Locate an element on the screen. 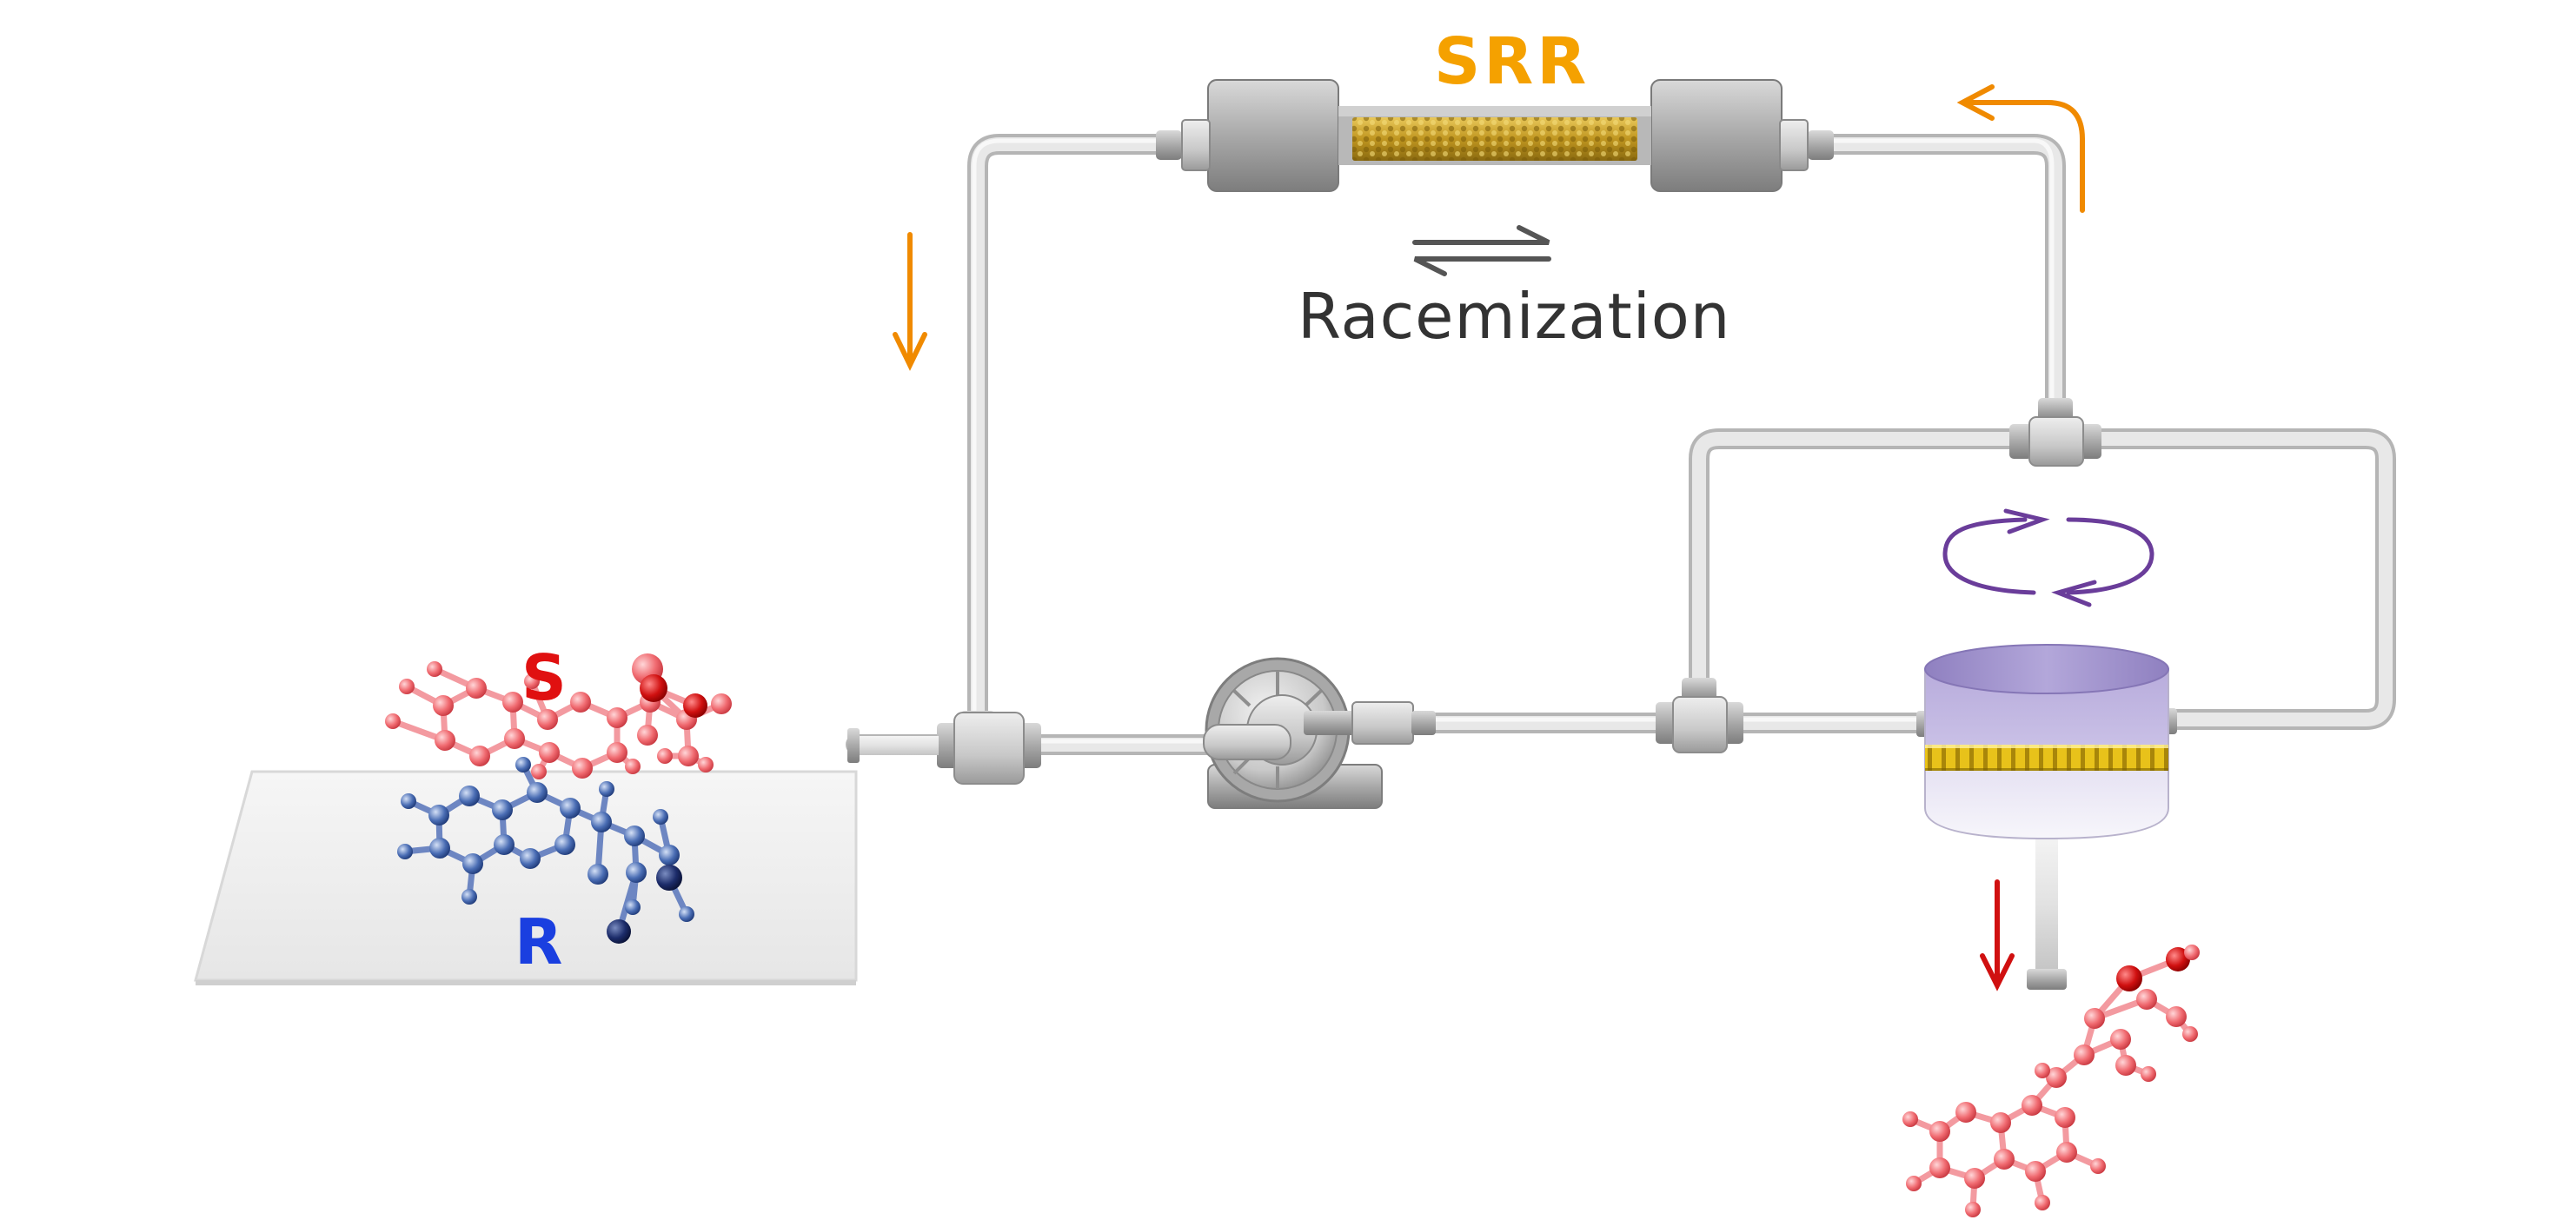 The image size is (2576, 1220). inlet-port is located at coordinates (893, 745).